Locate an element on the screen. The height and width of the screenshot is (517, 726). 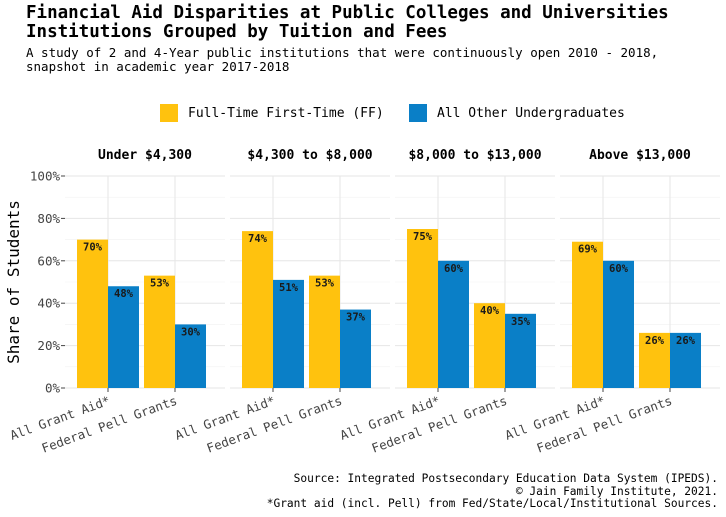
caption-line: © Jain Family Institute, 2021. is located at coordinates (616, 491).